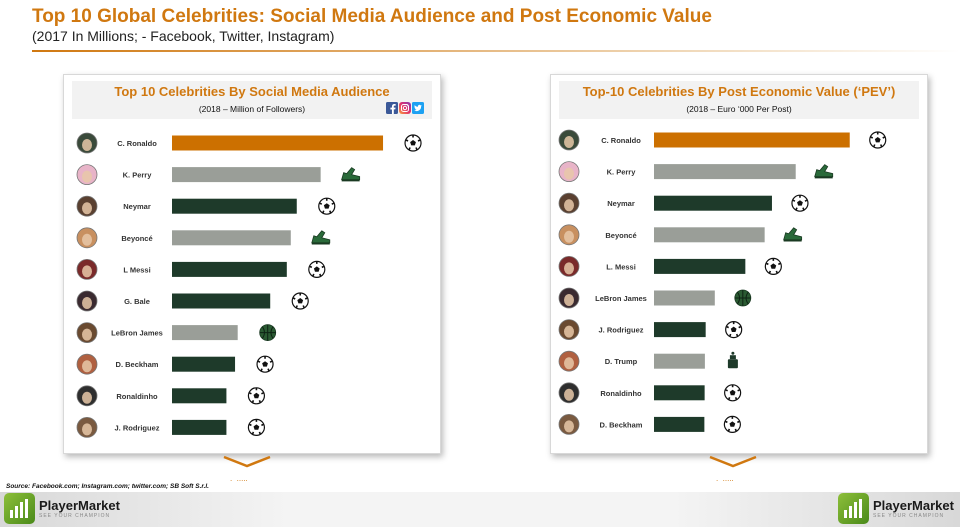 This screenshot has width=960, height=527. I want to click on bar-row: Beyoncé, so click(680, 235).